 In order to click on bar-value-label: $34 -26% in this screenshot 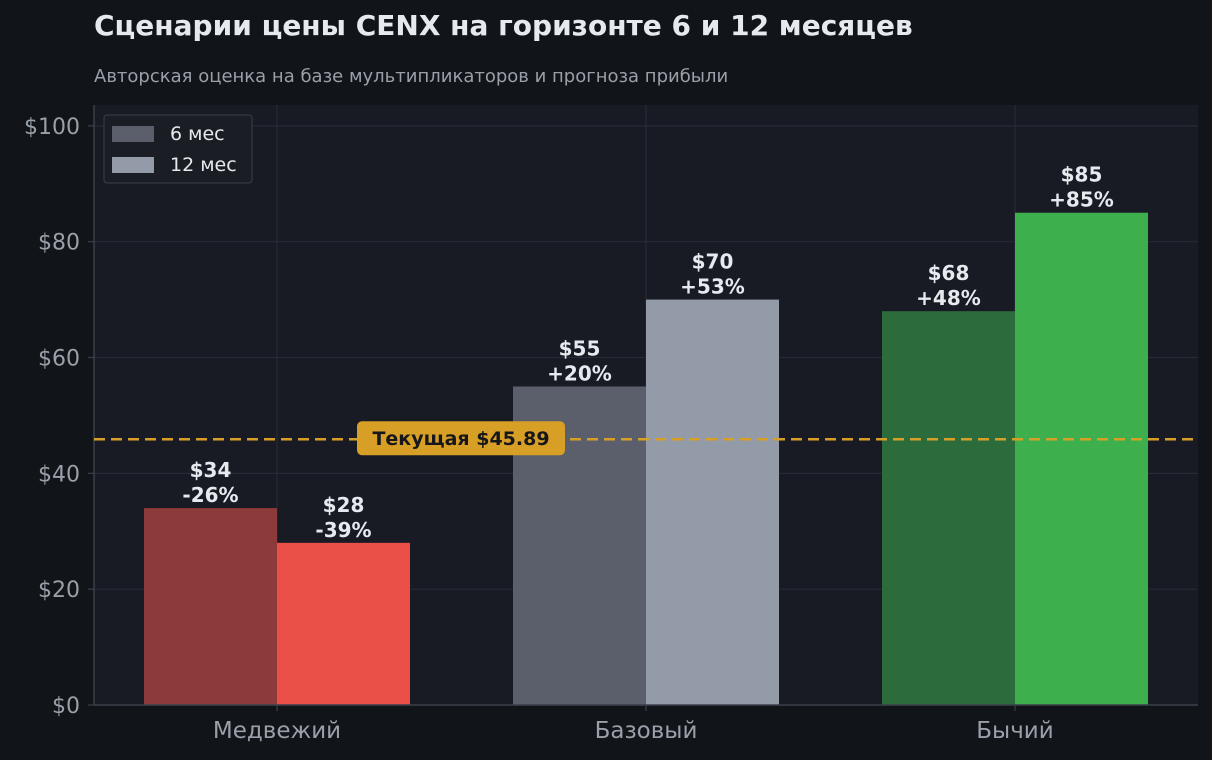, I will do `click(210, 482)`.